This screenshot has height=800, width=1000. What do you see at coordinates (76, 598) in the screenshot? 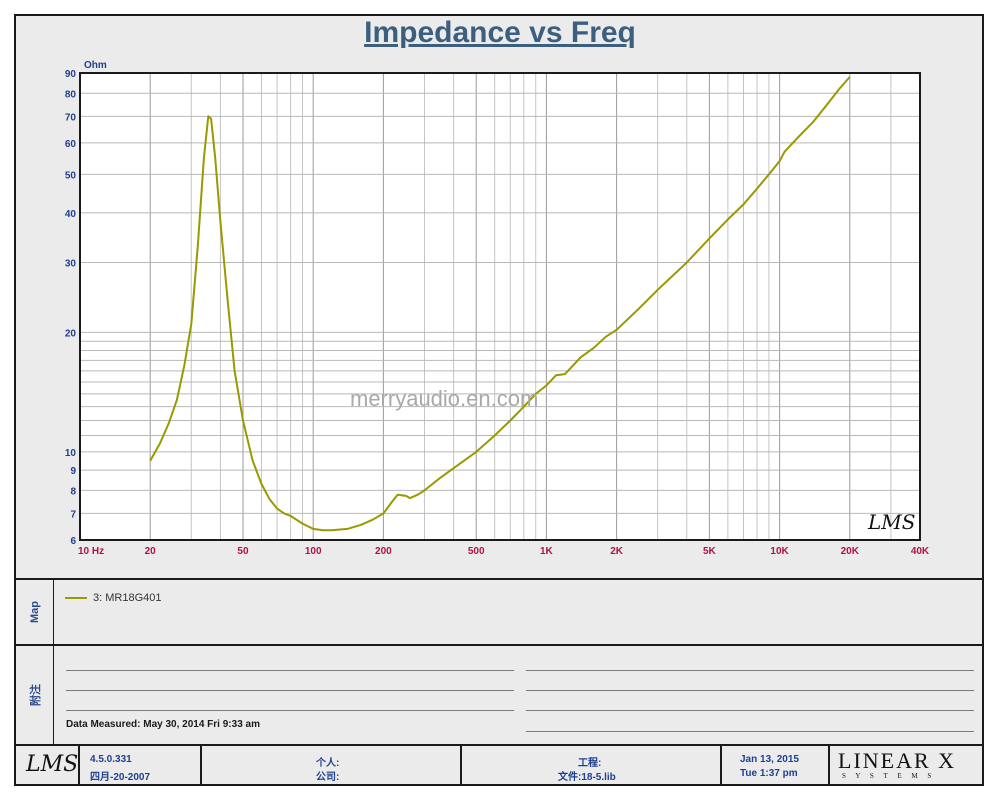
I see `legend-swatch` at bounding box center [76, 598].